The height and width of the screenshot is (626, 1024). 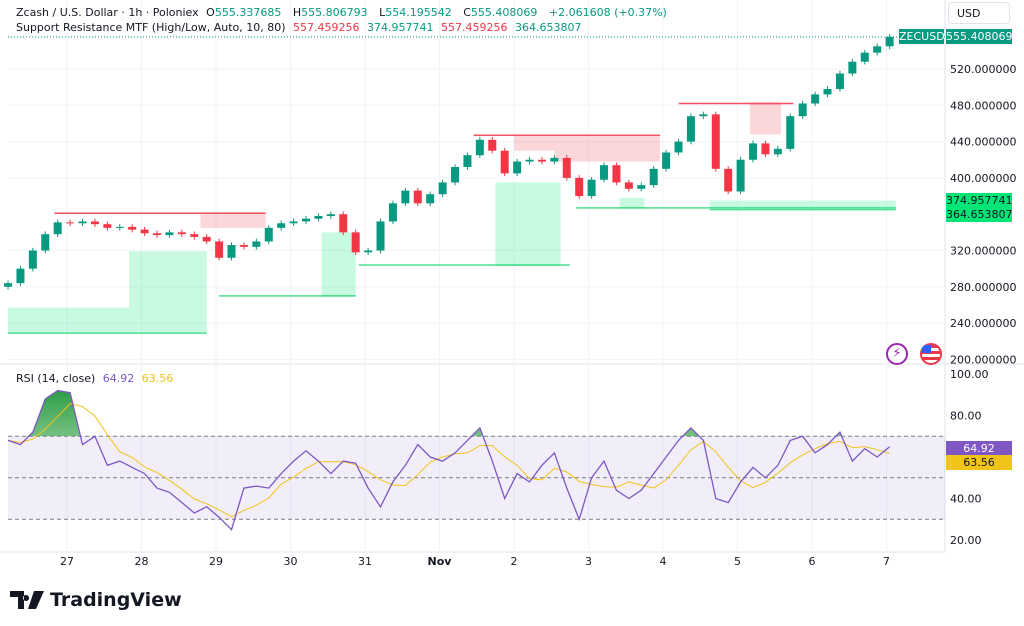 I want to click on tradingview-logo-icon, so click(x=27, y=600).